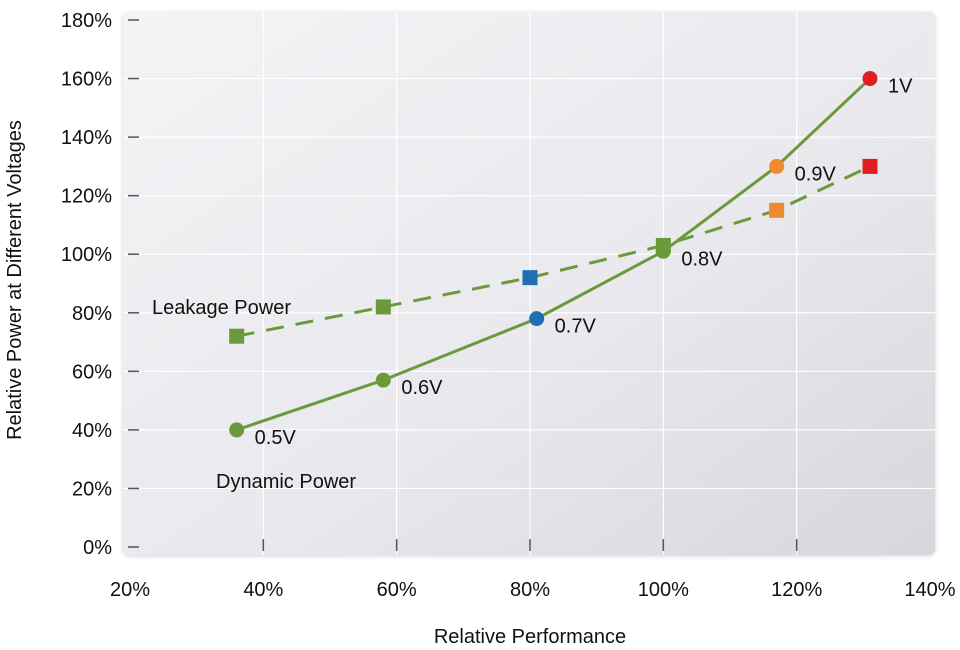  I want to click on y-tick-label: 80%, so click(92, 314).